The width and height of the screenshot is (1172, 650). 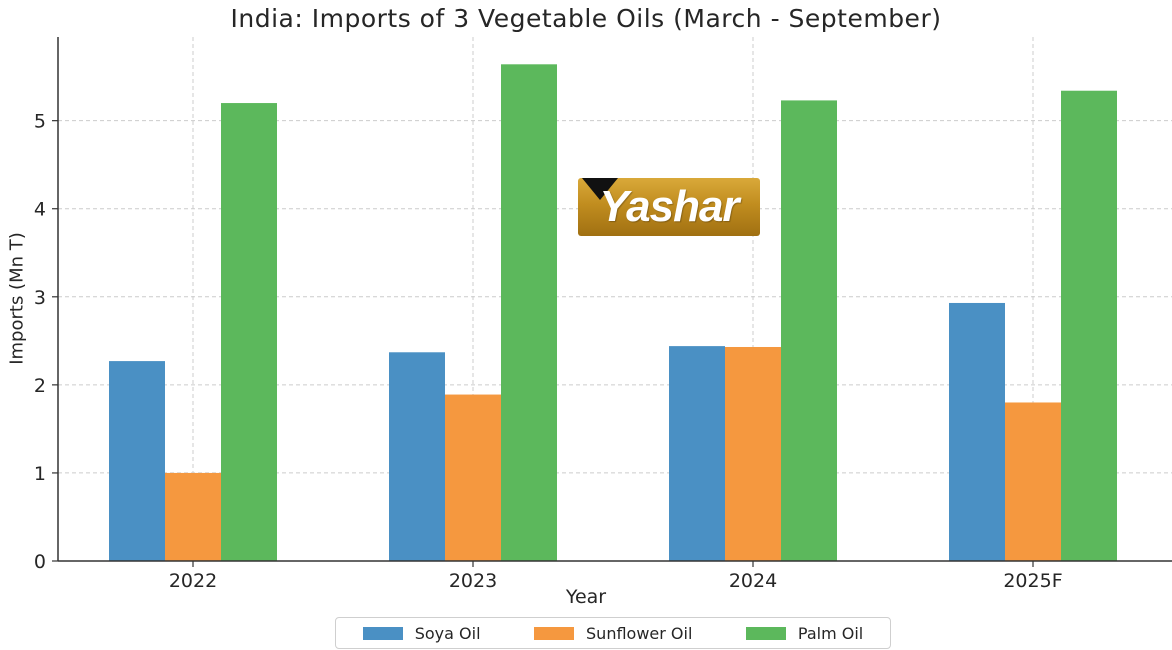 I want to click on legend-item-sunflower: Sunflower Oil, so click(x=613, y=633).